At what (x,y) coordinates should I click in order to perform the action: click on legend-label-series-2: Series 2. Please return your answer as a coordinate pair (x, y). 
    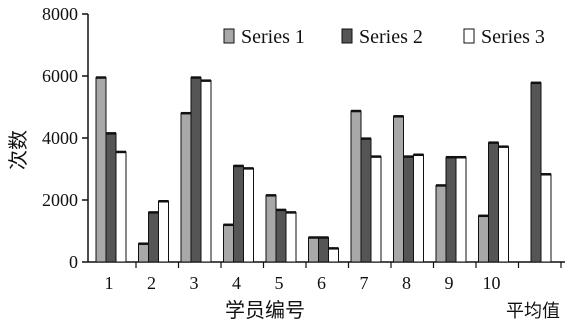
    Looking at the image, I should click on (391, 37).